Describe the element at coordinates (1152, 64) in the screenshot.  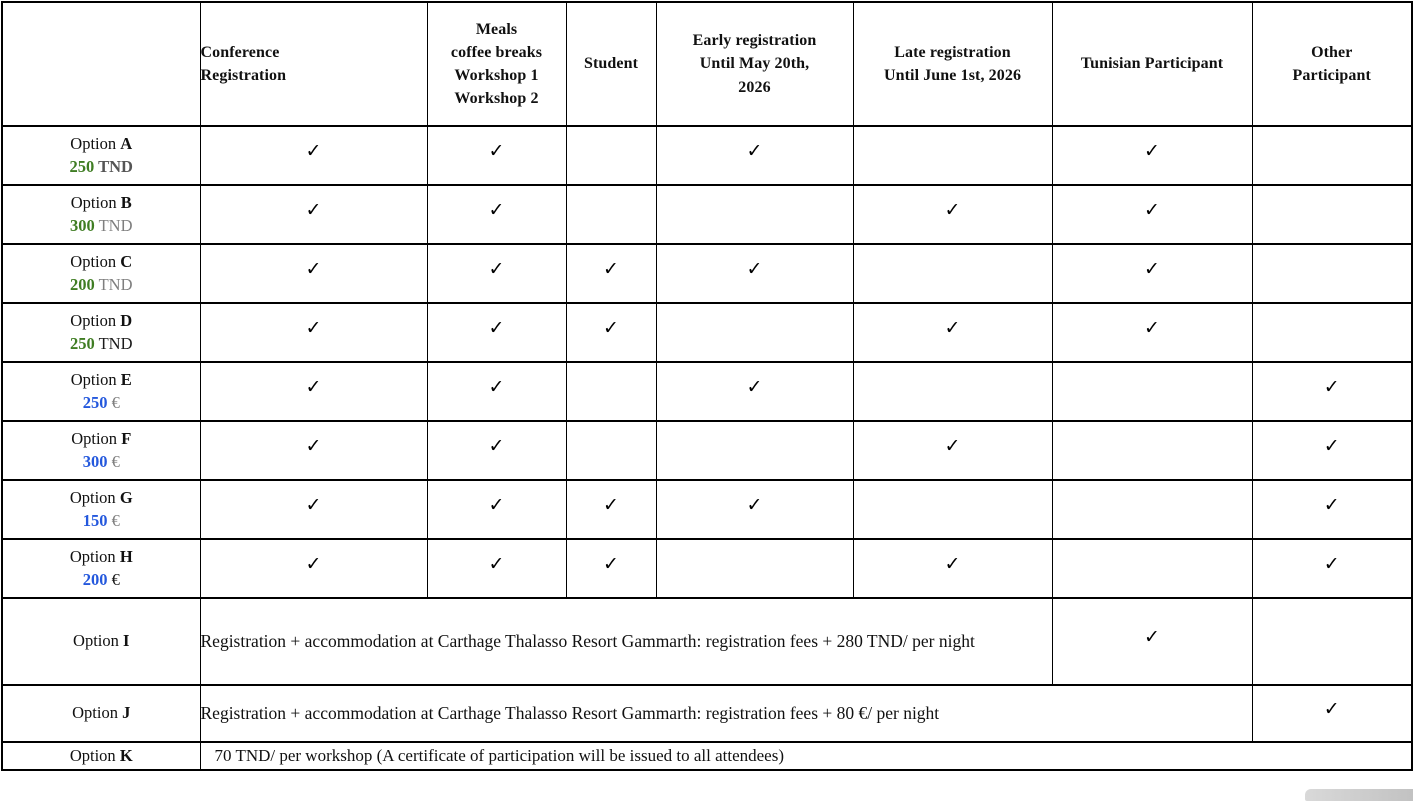
I see `header-cell-tunisian-participant: Tunisian Participant` at that location.